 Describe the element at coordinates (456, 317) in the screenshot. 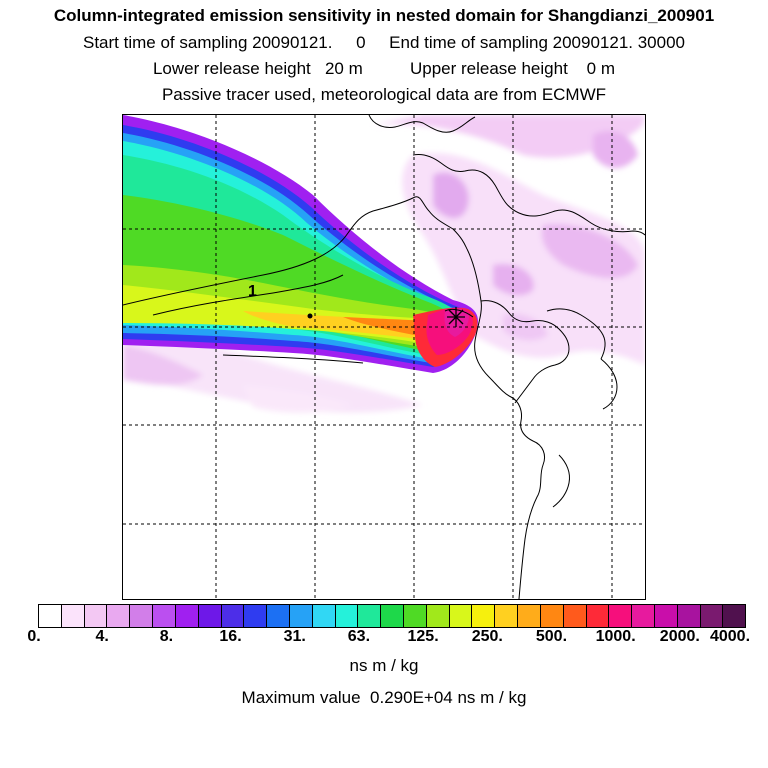

I see `star-icon` at that location.